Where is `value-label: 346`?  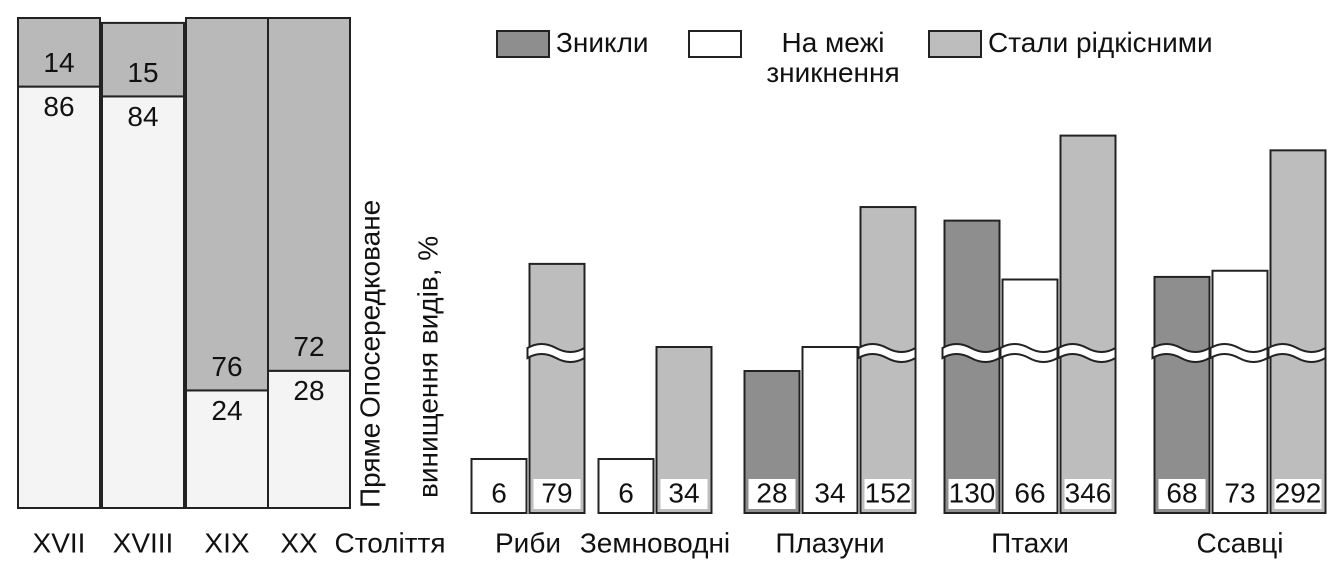
value-label: 346 is located at coordinates (1088, 492).